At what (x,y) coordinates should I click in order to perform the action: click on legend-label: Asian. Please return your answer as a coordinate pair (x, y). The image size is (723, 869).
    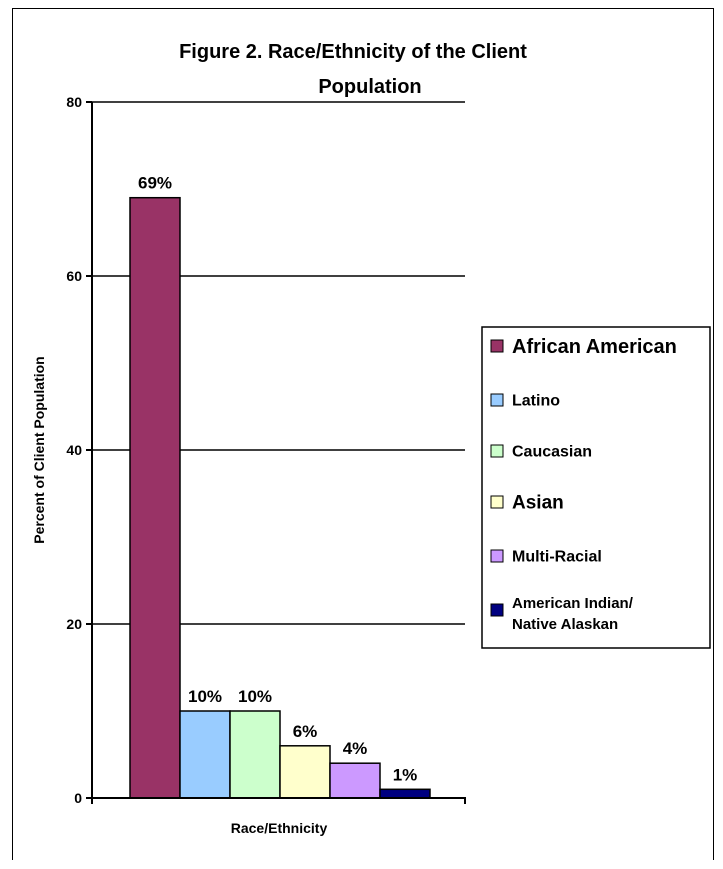
    Looking at the image, I should click on (538, 503).